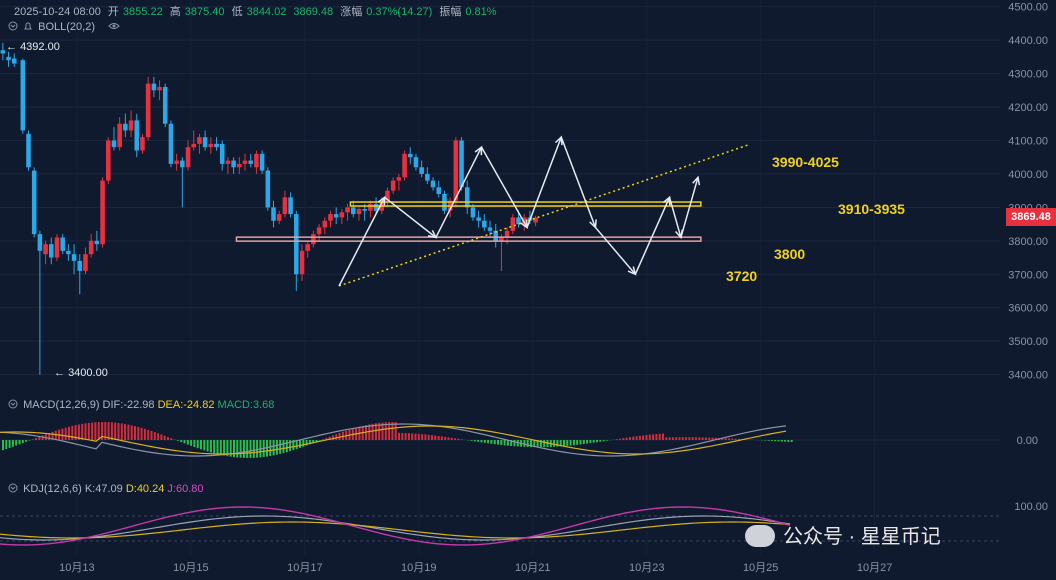 Image resolution: width=1056 pixels, height=580 pixels. What do you see at coordinates (13, 26) in the screenshot?
I see `collapse-icon` at bounding box center [13, 26].